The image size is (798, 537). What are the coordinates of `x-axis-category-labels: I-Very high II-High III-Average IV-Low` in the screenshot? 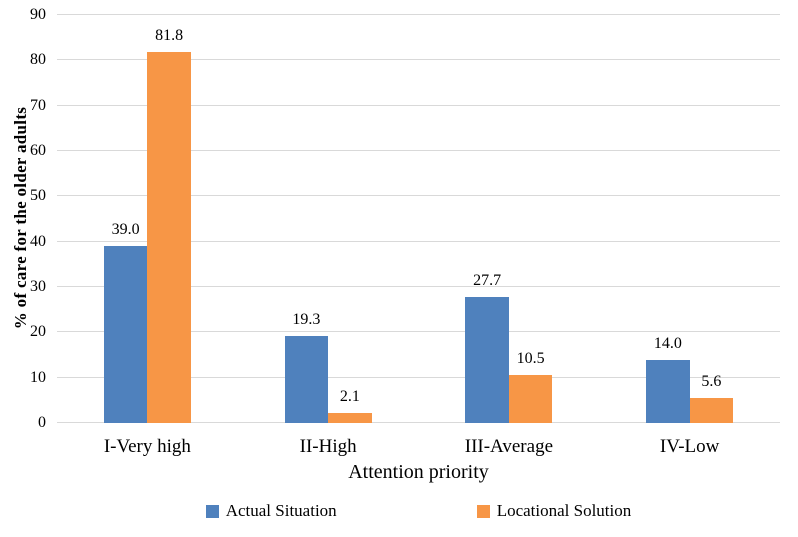 It's located at (418, 448).